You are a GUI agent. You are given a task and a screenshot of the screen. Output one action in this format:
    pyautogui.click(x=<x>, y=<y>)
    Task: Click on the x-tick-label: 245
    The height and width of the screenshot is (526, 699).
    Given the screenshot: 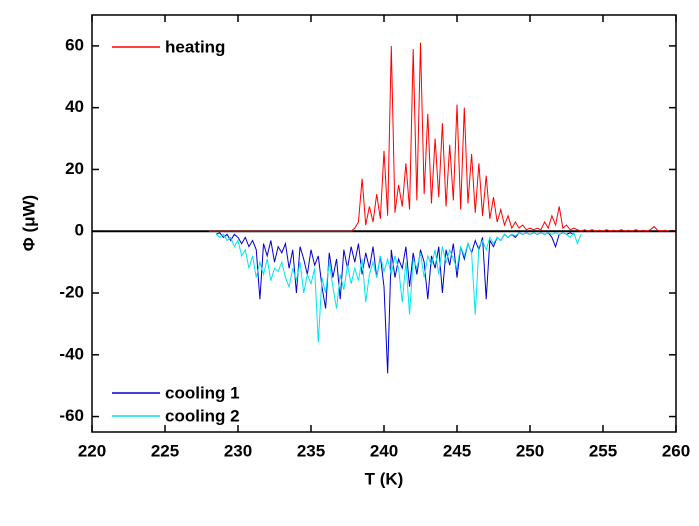 What is the action you would take?
    pyautogui.click(x=457, y=450)
    